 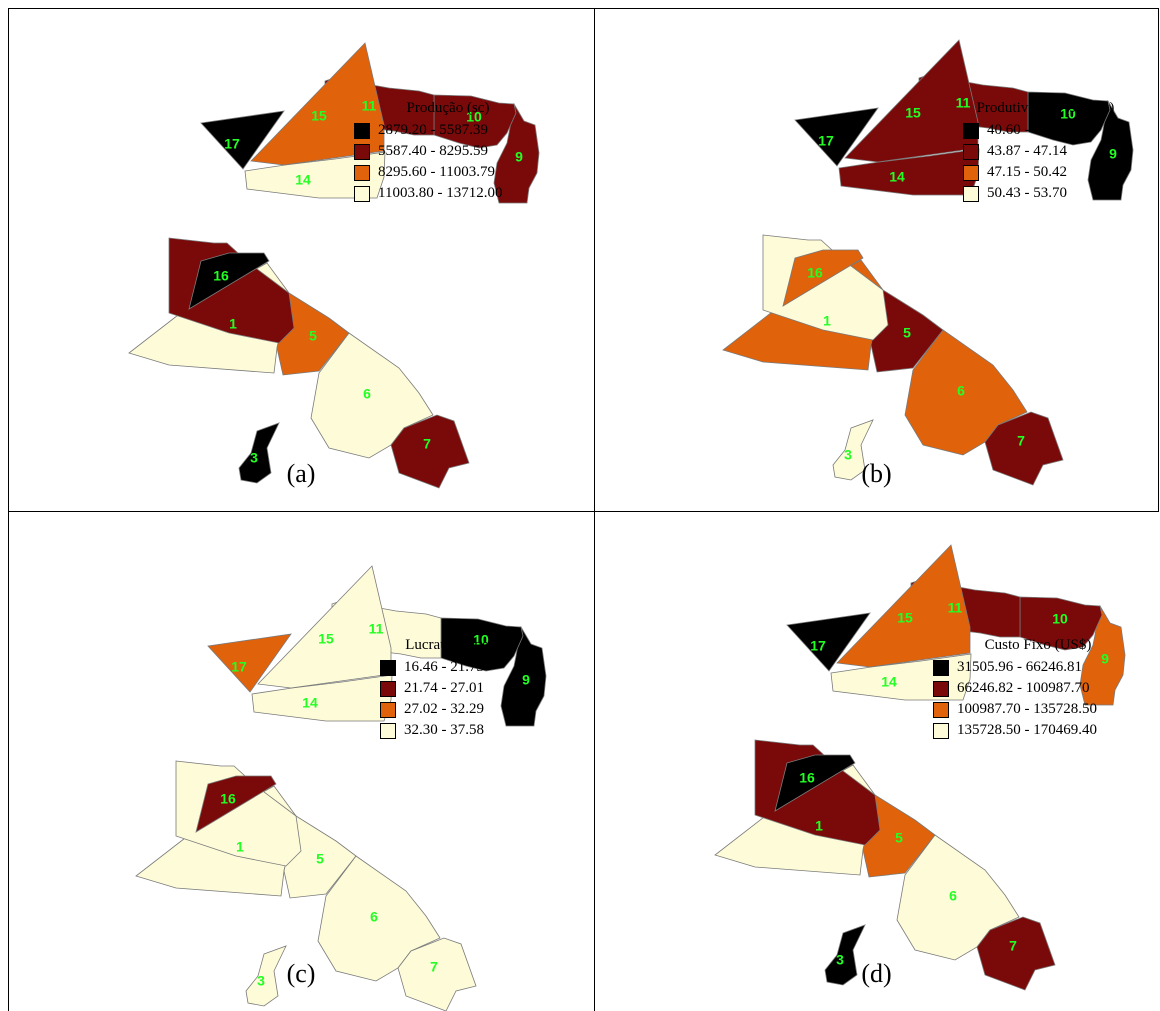 I want to click on legend-label: 8295.60 - 11003.79, so click(x=436, y=172).